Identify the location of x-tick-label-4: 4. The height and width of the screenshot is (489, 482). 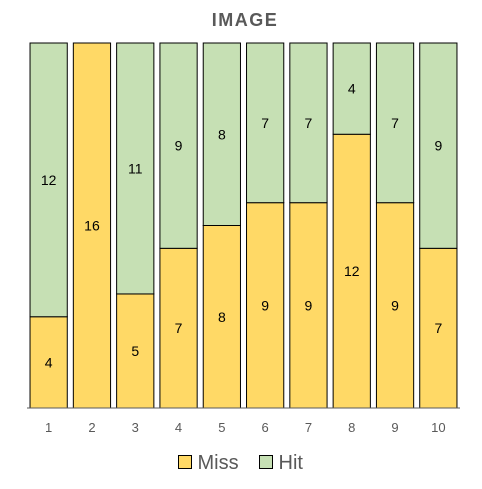
(178, 427).